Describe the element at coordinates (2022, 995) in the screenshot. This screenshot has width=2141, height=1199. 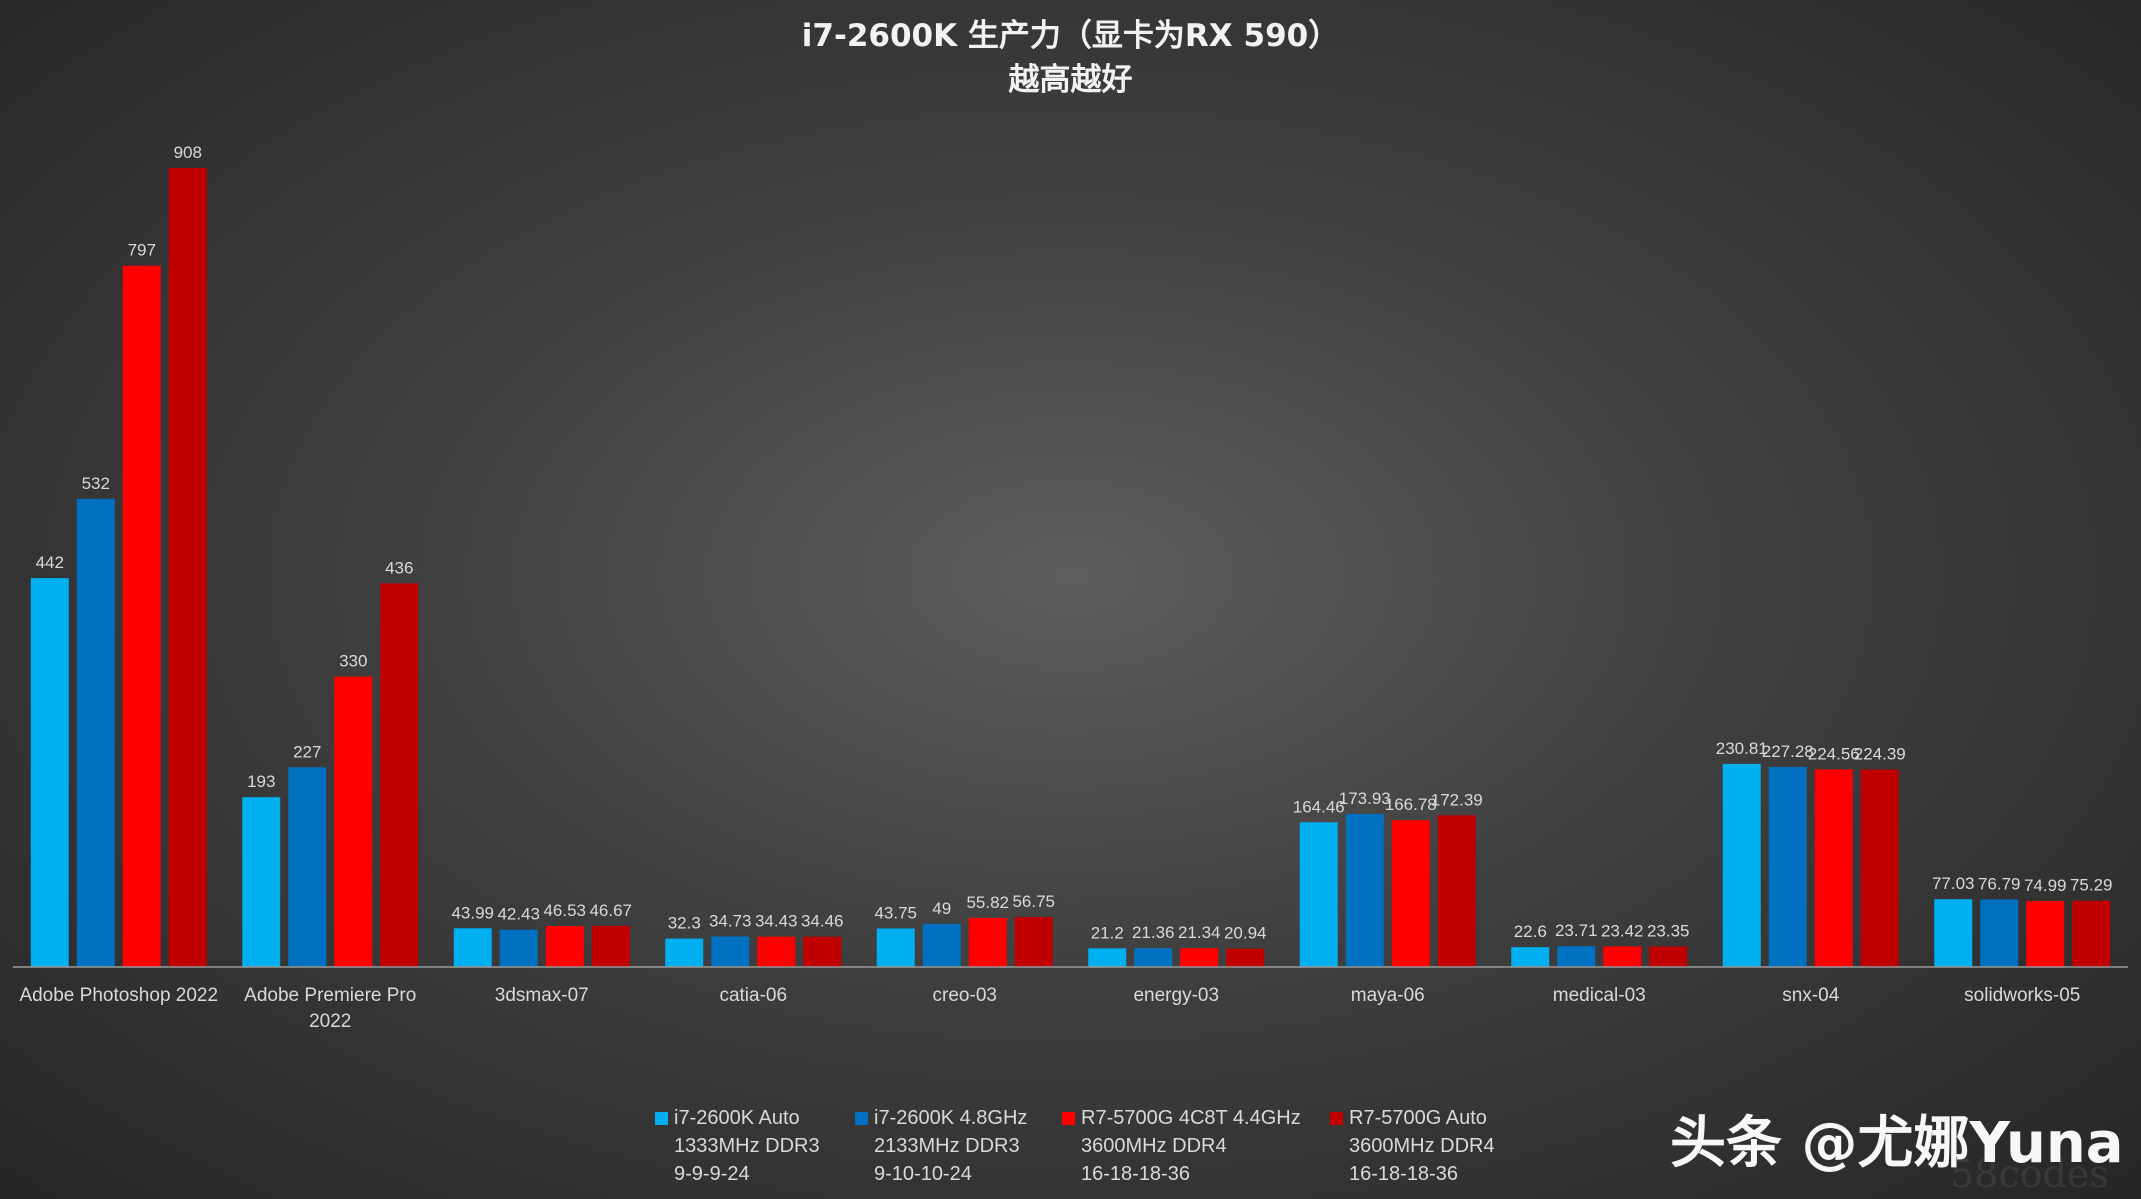
I see `category-label: solidworks-05` at that location.